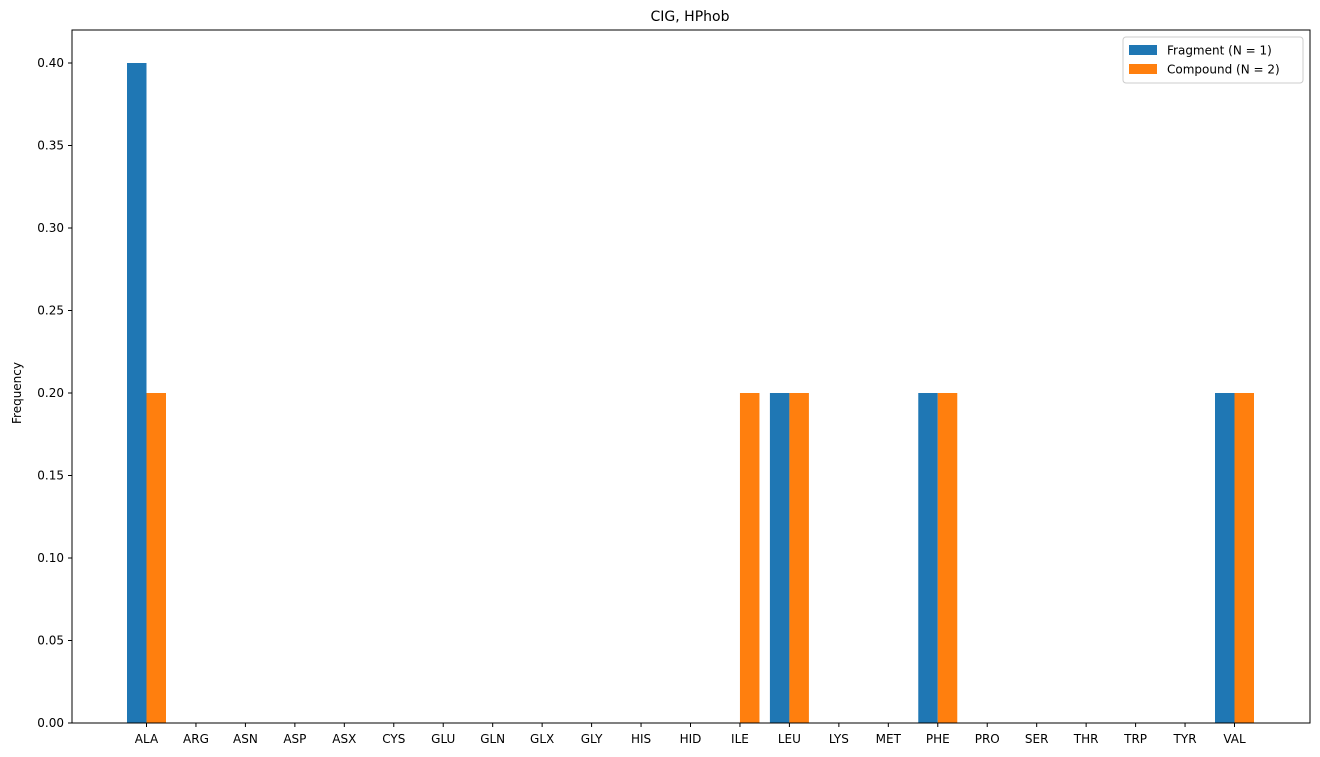 The image size is (1320, 757). I want to click on bar-fragment-ala, so click(137, 393).